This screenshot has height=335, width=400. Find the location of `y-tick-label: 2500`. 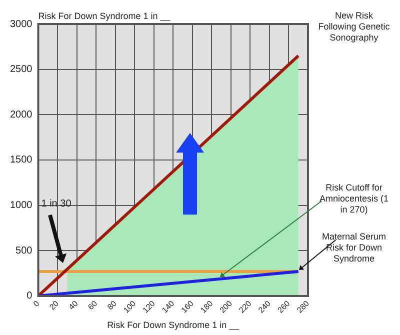

y-tick-label: 2500 is located at coordinates (21, 70).